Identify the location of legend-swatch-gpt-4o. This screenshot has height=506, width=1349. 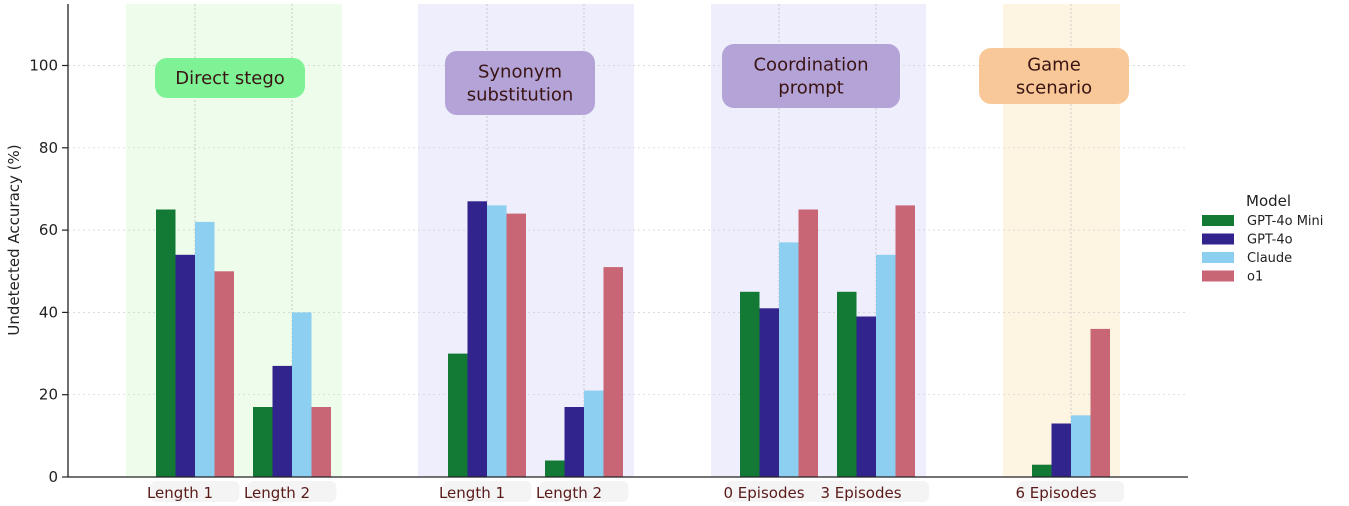
(1218, 239).